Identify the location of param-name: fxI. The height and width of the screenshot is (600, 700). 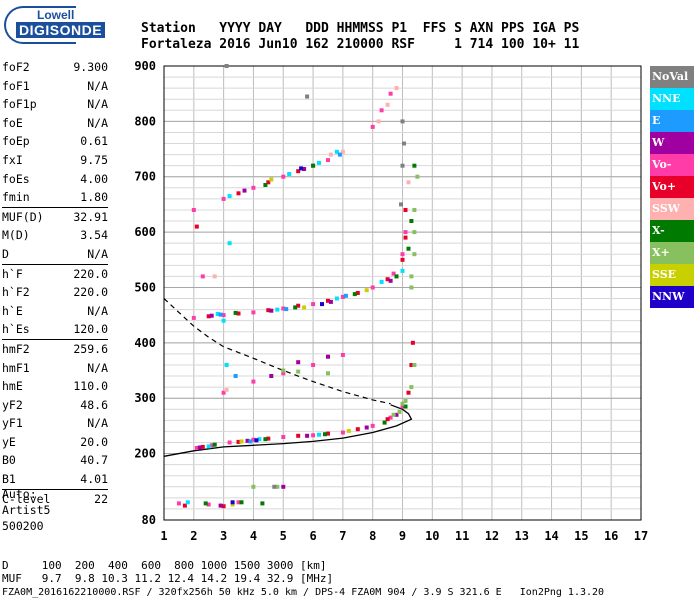
(12, 159).